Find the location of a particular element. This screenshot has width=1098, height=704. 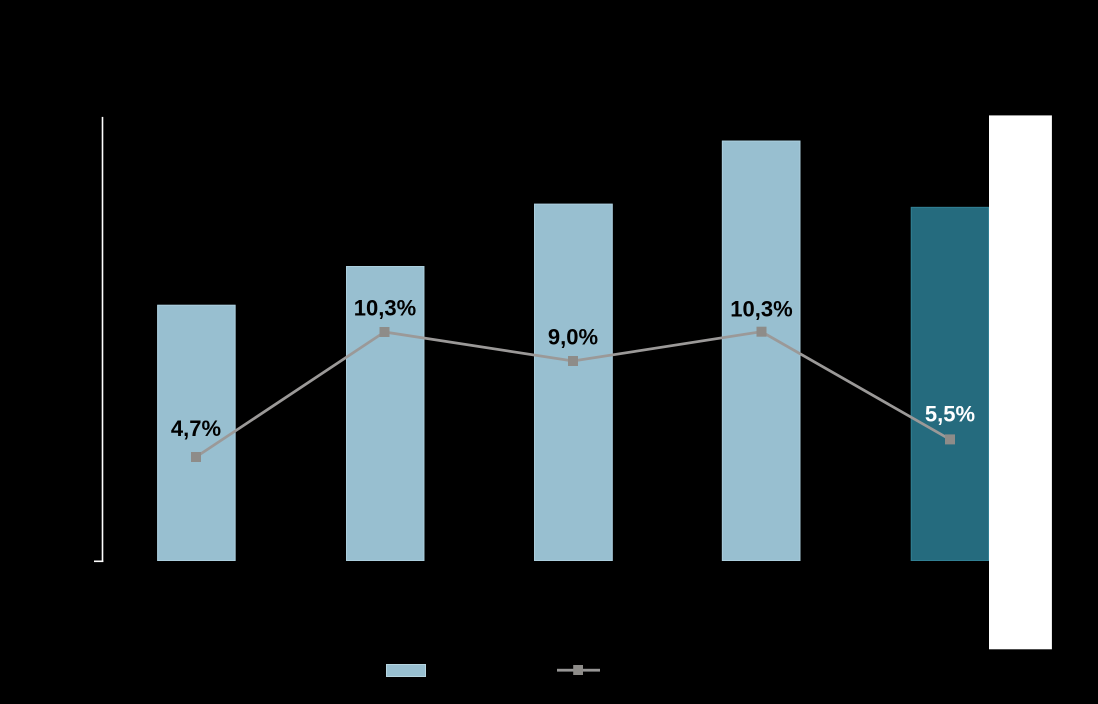

svg-text: 5,5% is located at coordinates (950, 414).